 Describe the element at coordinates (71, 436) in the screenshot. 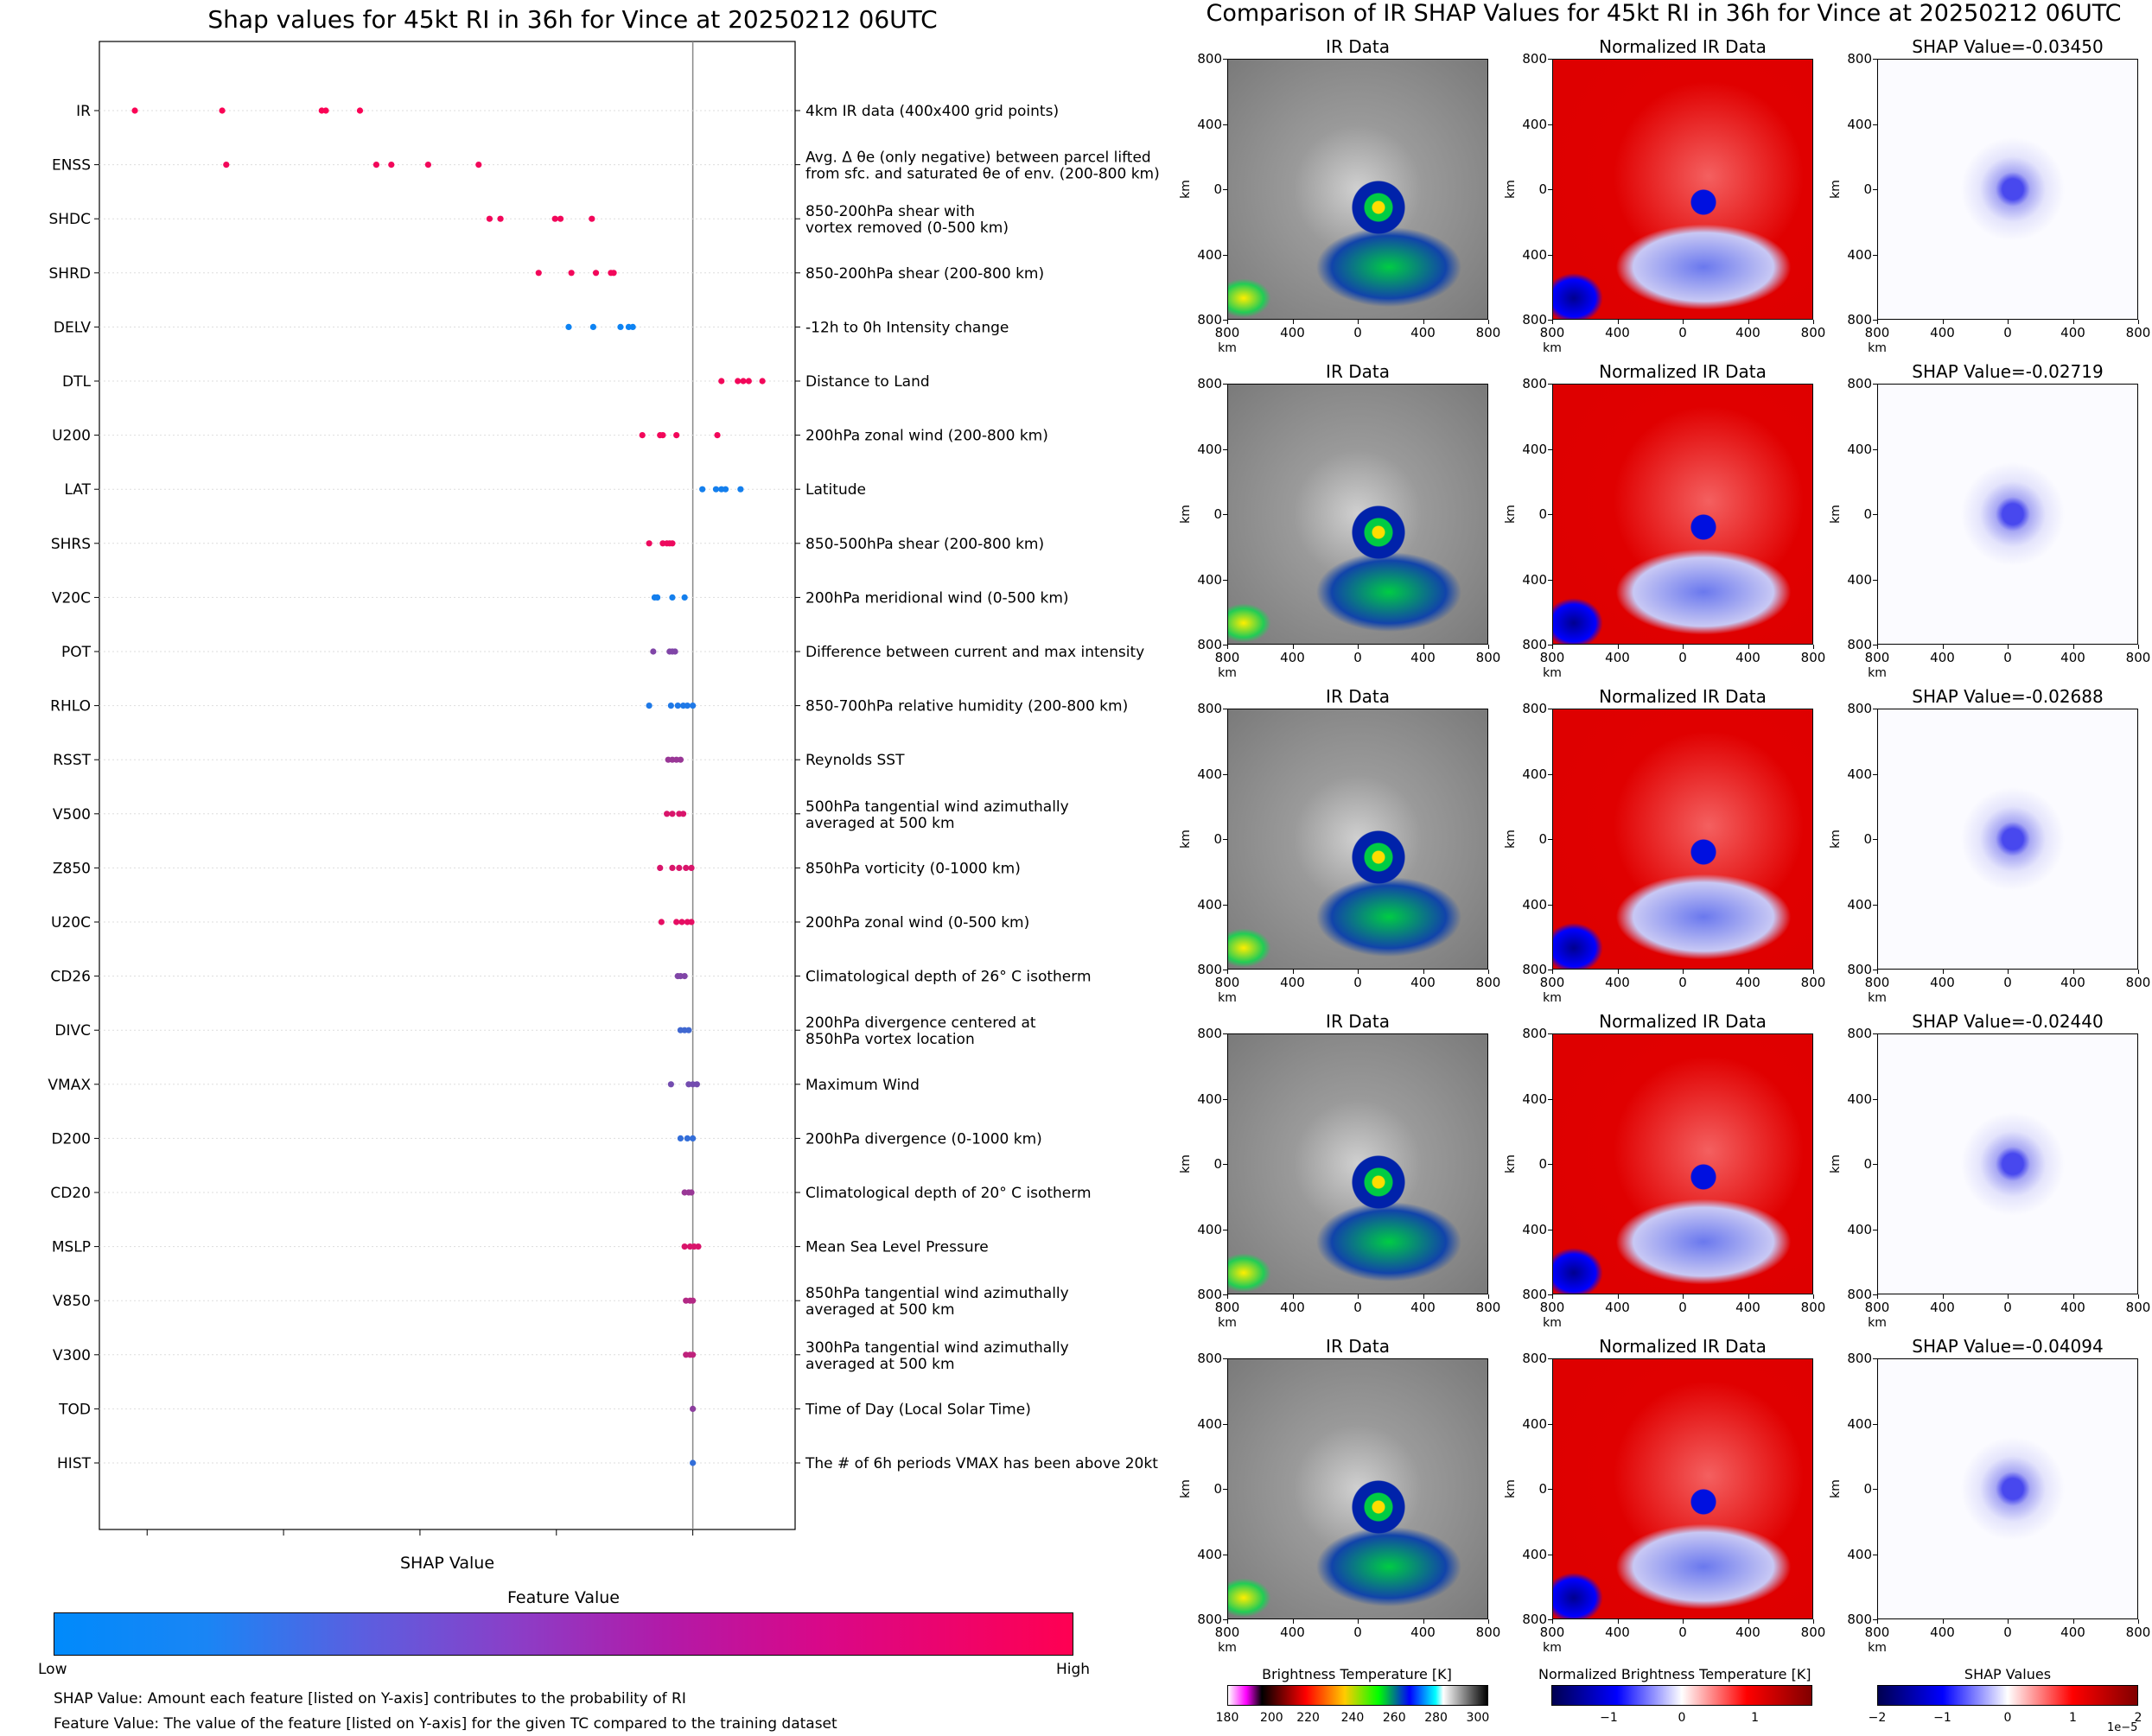

I see `feature-name-label: U200` at that location.